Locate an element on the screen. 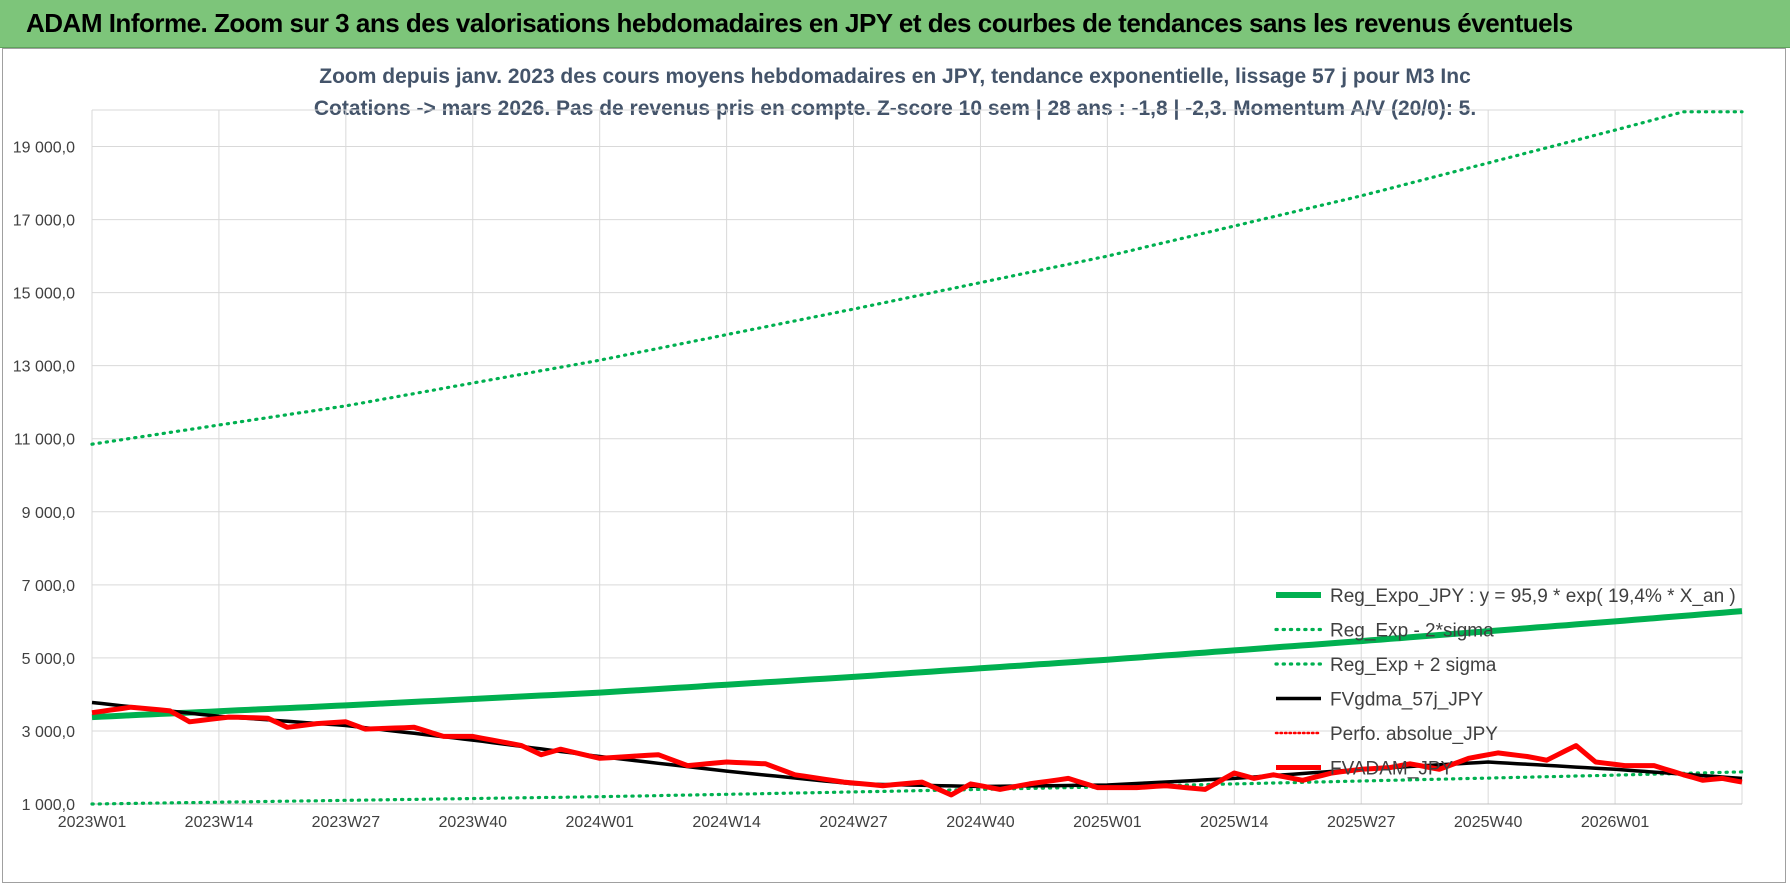 Image resolution: width=1790 pixels, height=886 pixels. x-tick-label: 2026W01 is located at coordinates (1615, 822).